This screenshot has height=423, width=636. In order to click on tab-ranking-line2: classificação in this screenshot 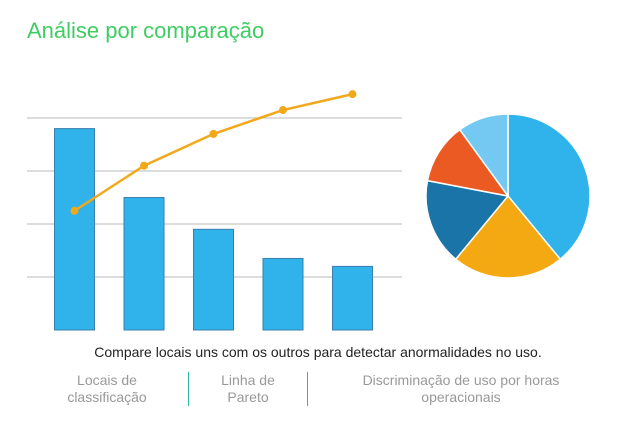, I will do `click(107, 397)`.